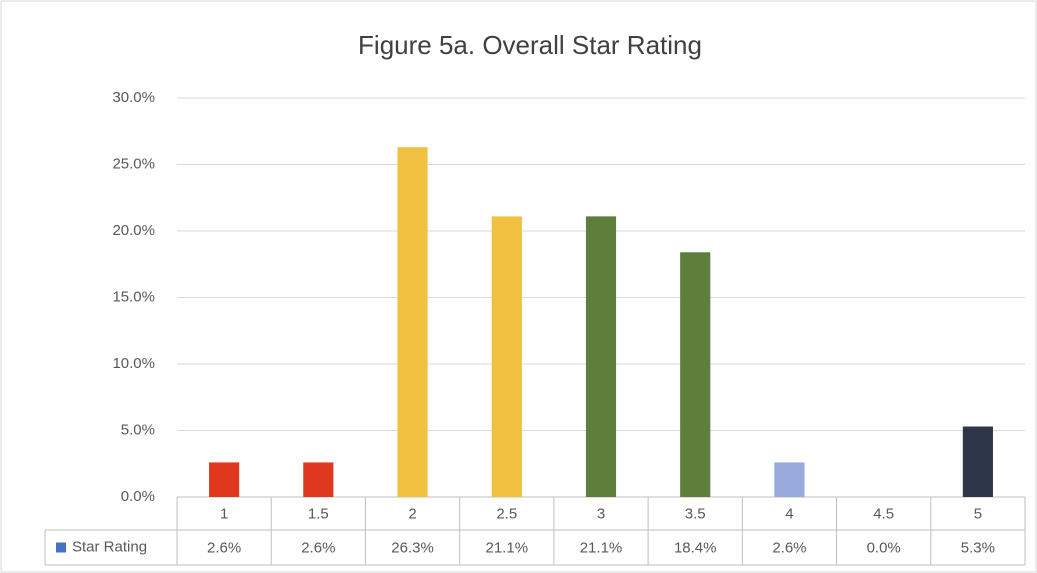  I want to click on x-tick-label: 5, so click(978, 513).